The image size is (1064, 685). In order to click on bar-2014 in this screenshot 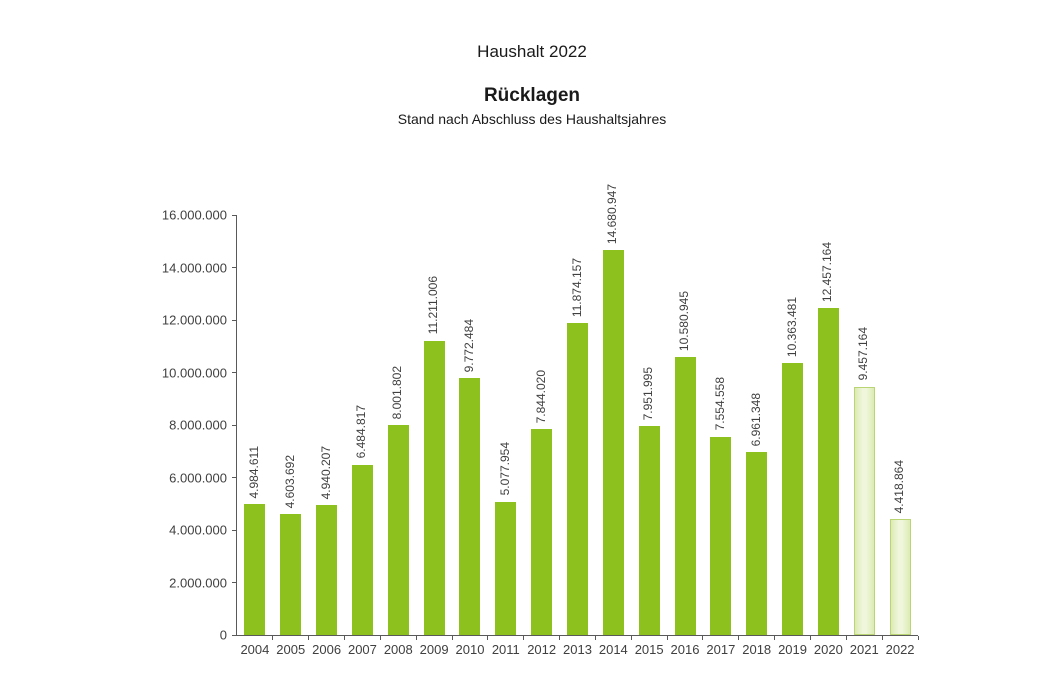, I will do `click(613, 442)`.